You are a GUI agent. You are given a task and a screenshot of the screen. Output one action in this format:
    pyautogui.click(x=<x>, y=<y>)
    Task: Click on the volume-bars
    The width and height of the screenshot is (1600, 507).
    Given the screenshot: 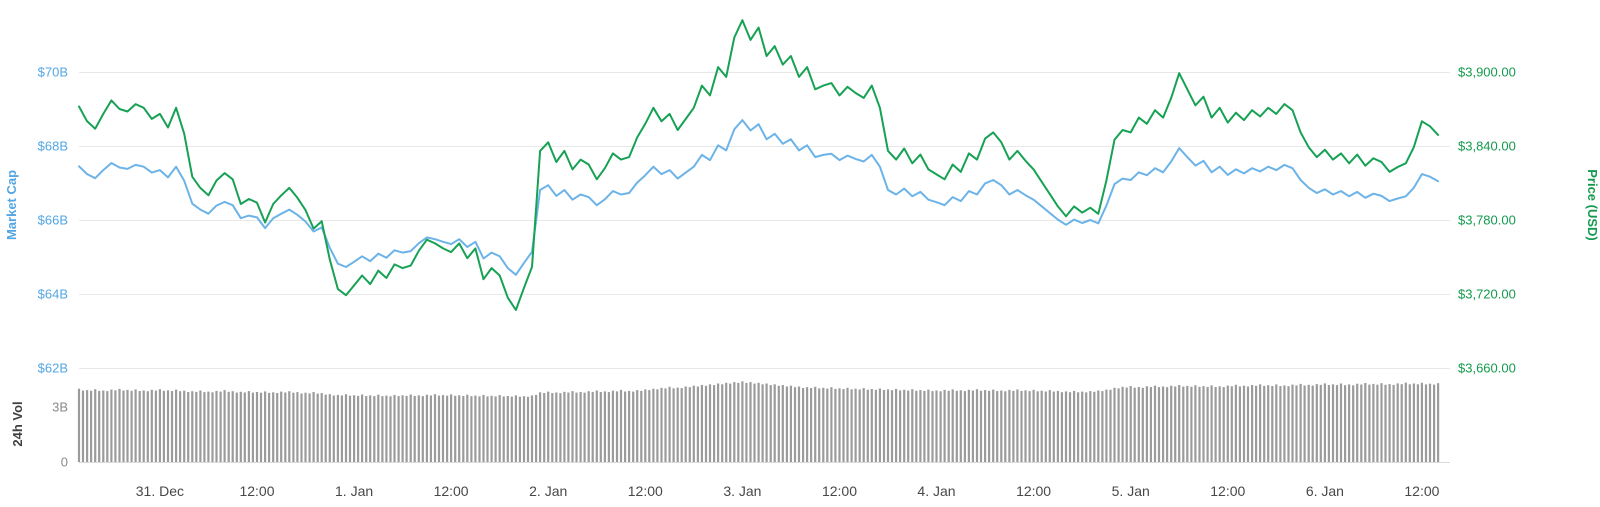 What is the action you would take?
    pyautogui.click(x=758, y=422)
    